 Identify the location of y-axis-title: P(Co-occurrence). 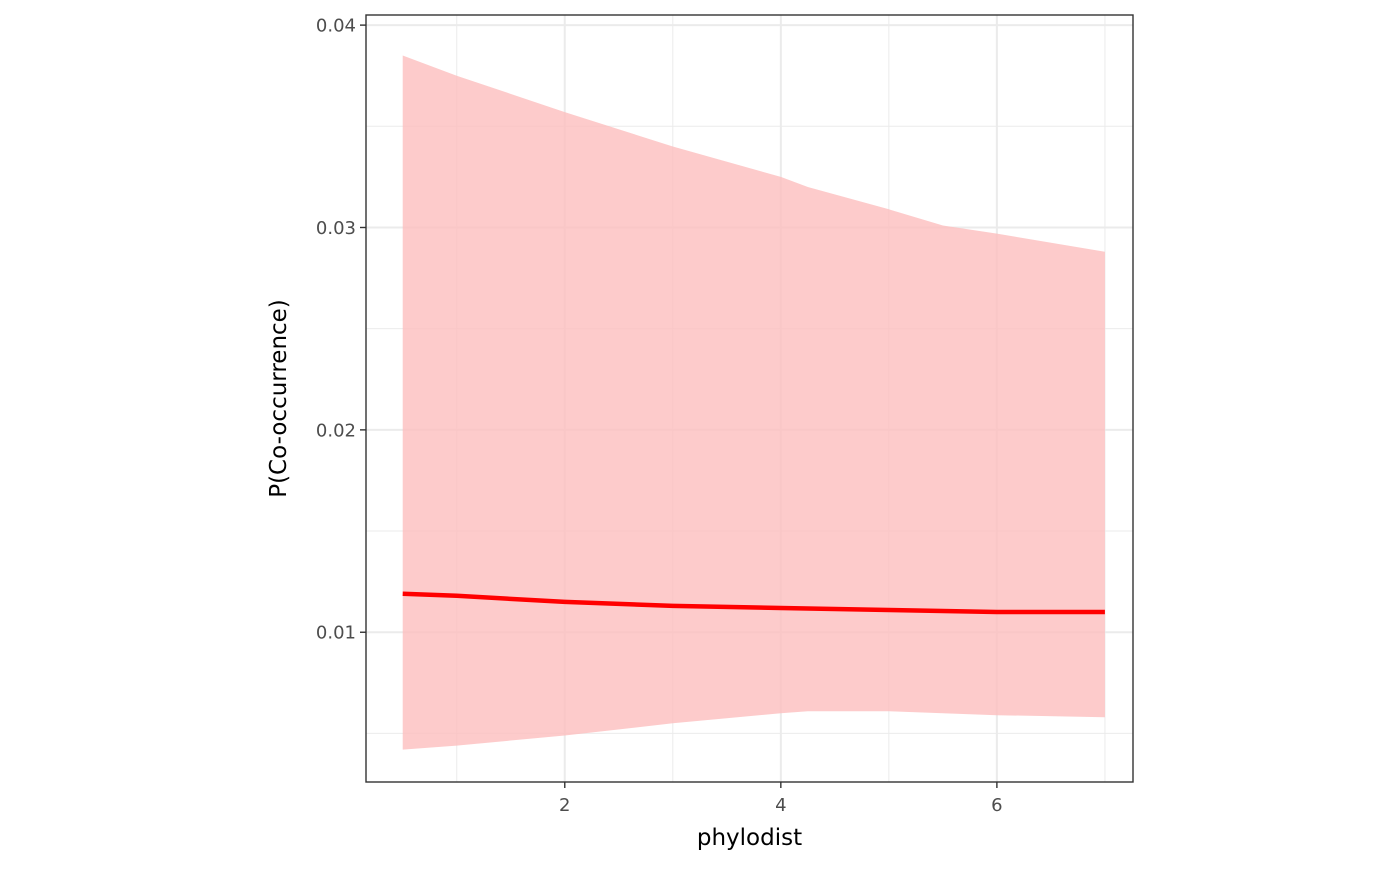
(279, 398).